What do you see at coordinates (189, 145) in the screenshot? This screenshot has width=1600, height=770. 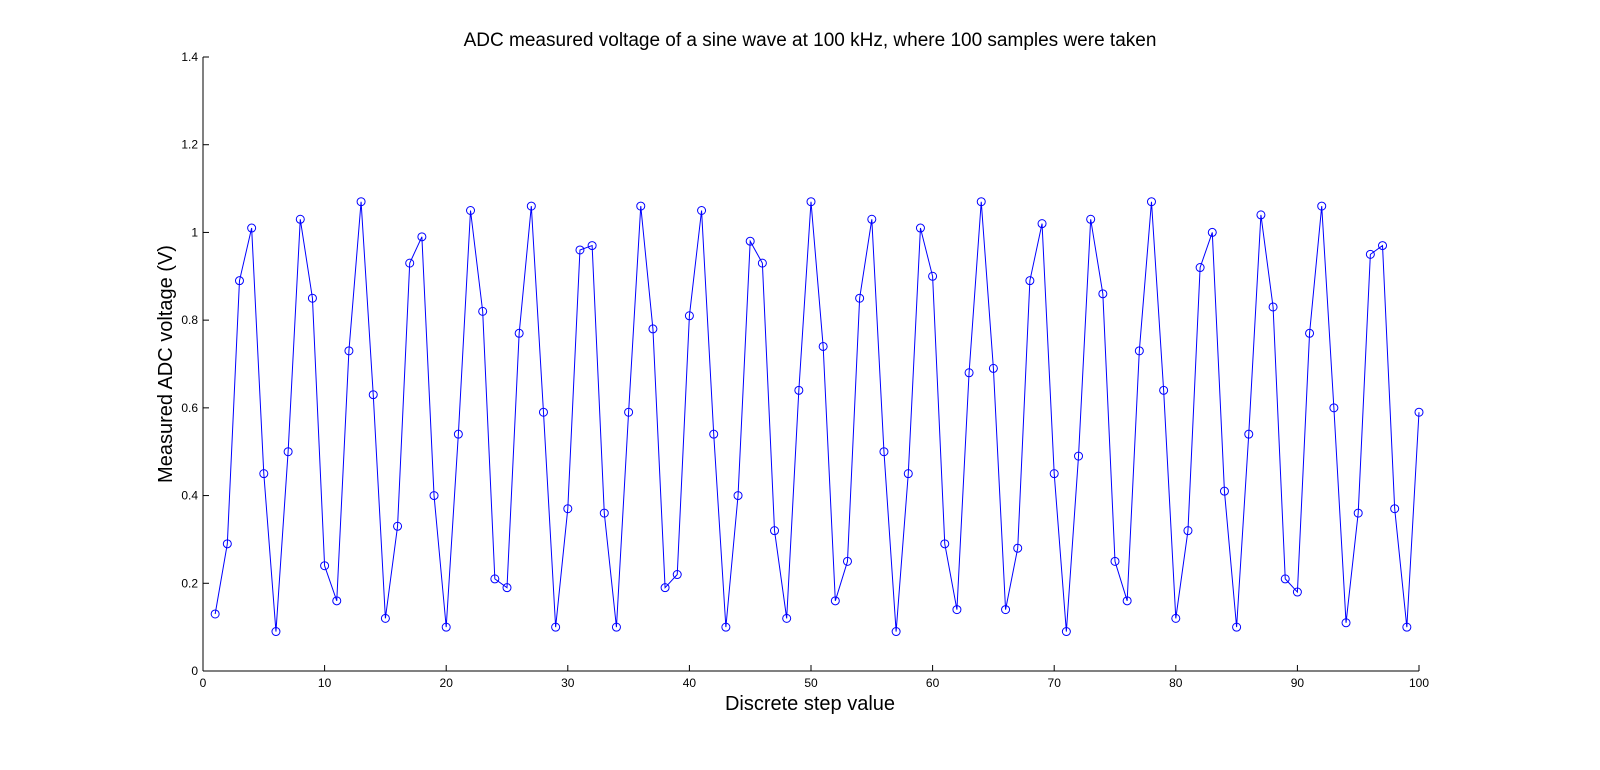 I see `y-tick-label: 1.2` at bounding box center [189, 145].